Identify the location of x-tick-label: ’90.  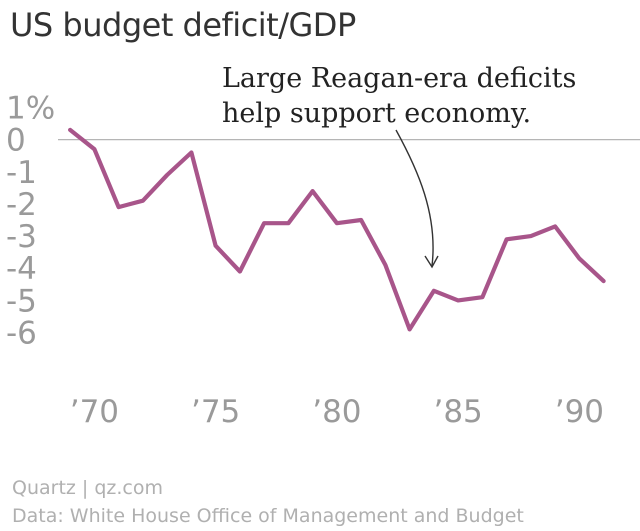
(579, 412).